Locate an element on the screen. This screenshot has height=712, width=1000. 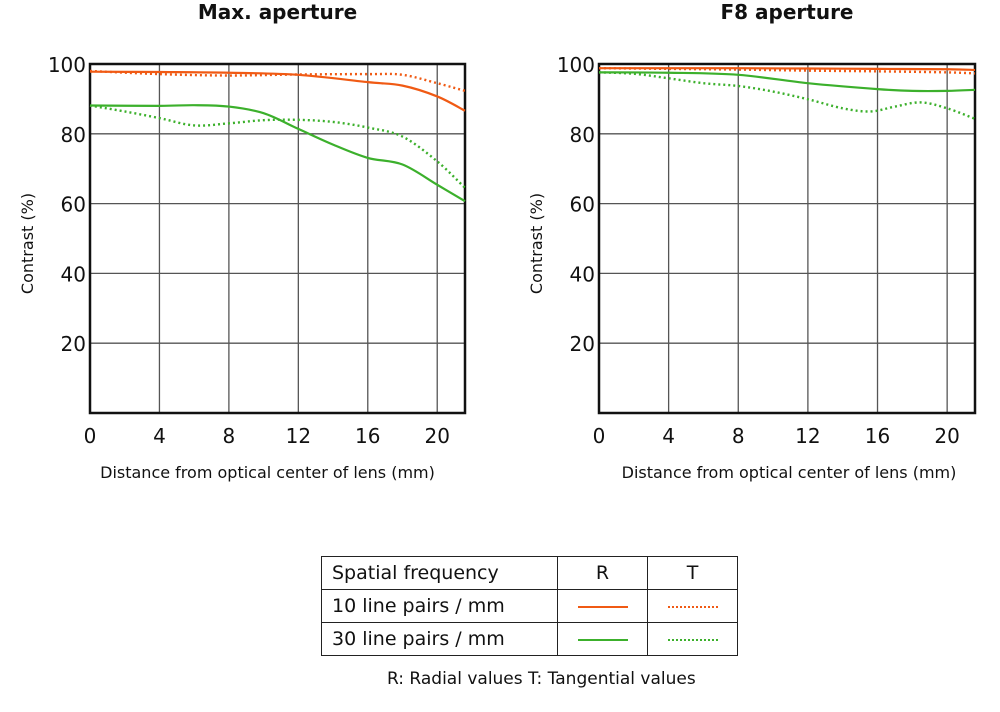
legend-row-30lp: 30 line pairs / mm is located at coordinates (529, 639).